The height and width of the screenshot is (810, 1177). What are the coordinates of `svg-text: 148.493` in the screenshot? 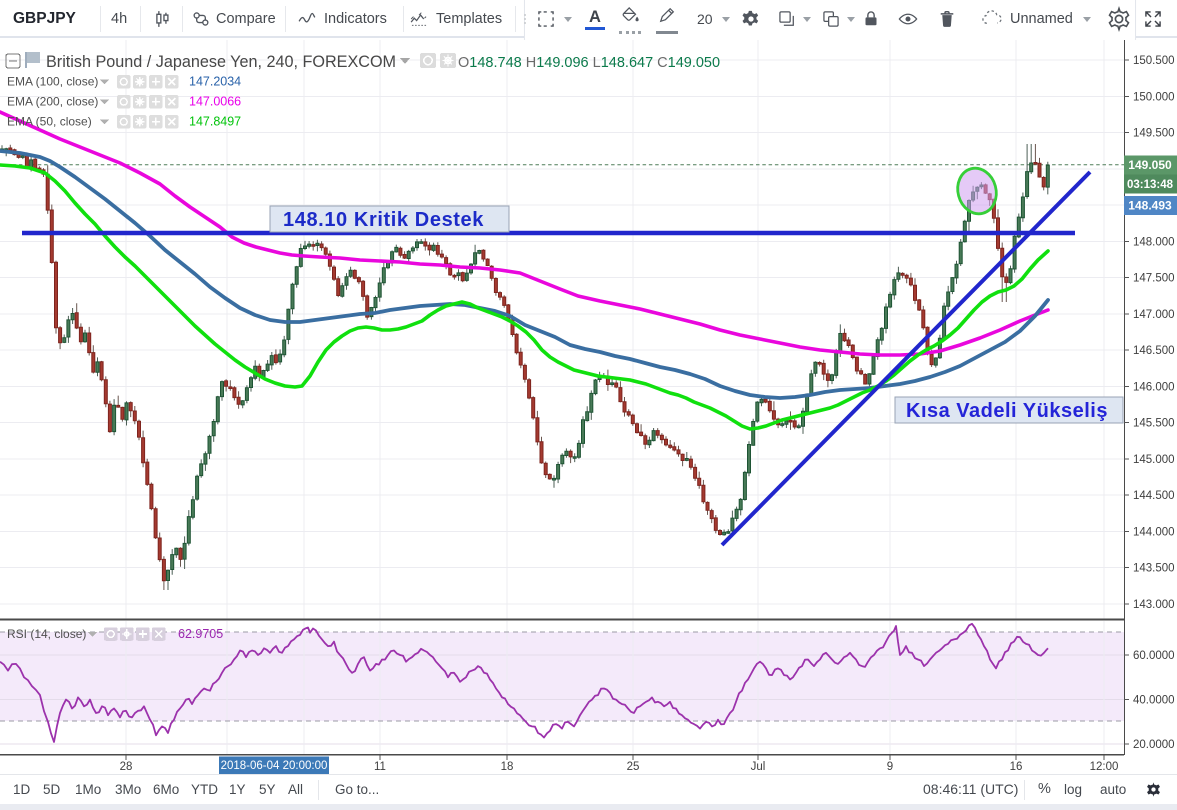 It's located at (1150, 206).